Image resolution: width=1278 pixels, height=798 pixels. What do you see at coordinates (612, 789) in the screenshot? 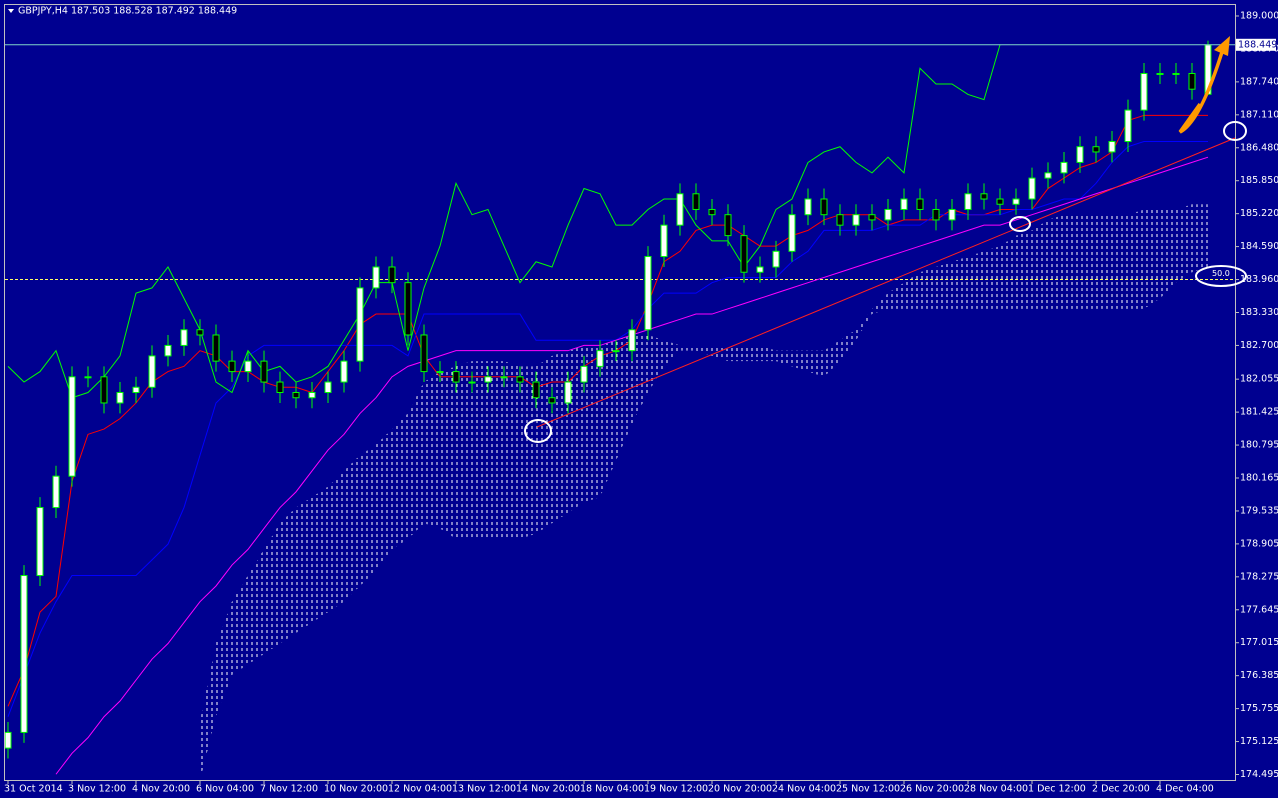
I see `x-tick-label: 18 Nov 04:00` at bounding box center [612, 789].